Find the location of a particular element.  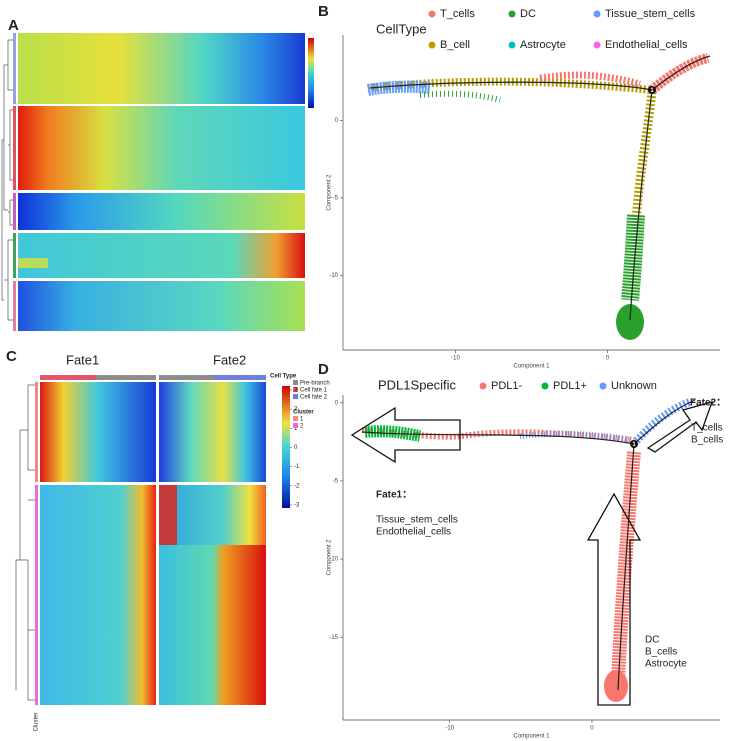

panel-label: A is located at coordinates (13, 25).